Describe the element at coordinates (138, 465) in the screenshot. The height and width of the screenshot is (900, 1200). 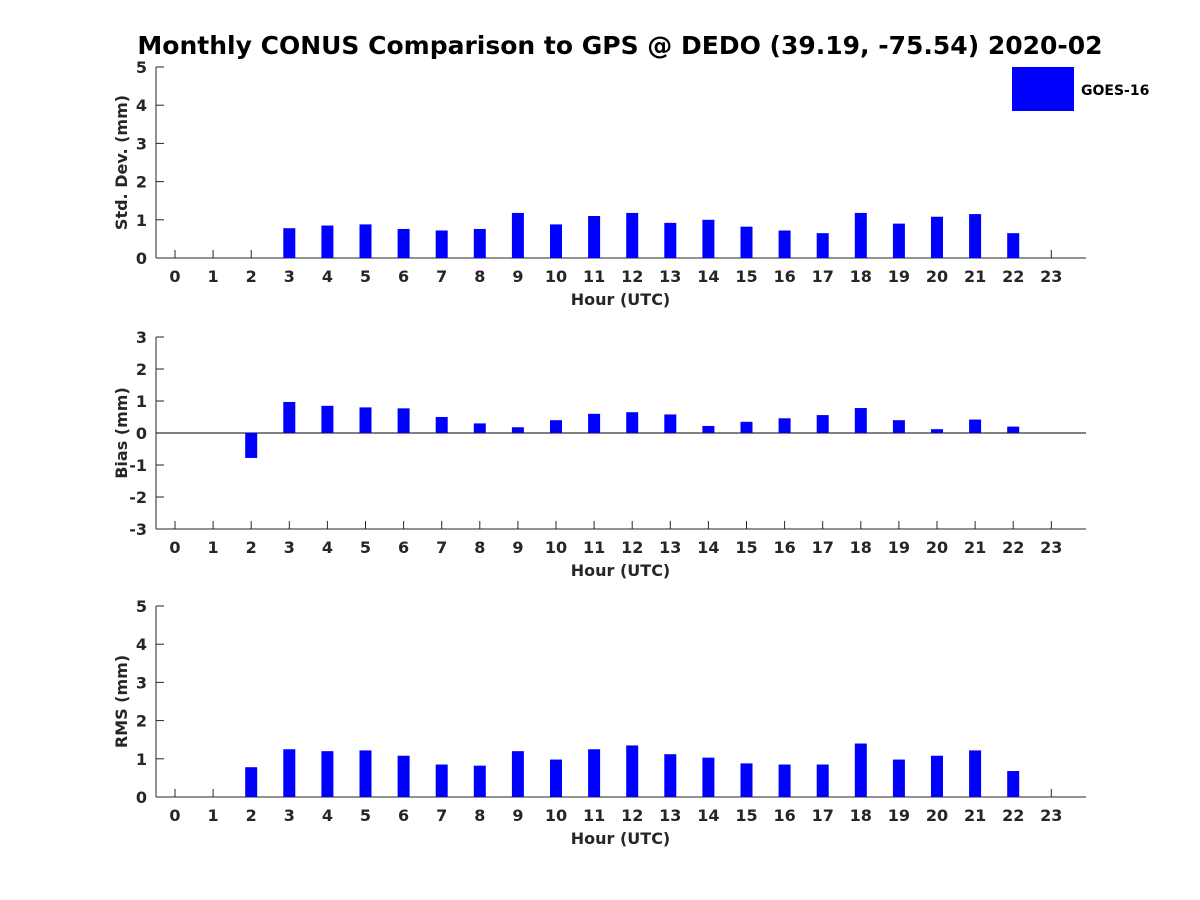
I see `y-tick-label: -1` at that location.